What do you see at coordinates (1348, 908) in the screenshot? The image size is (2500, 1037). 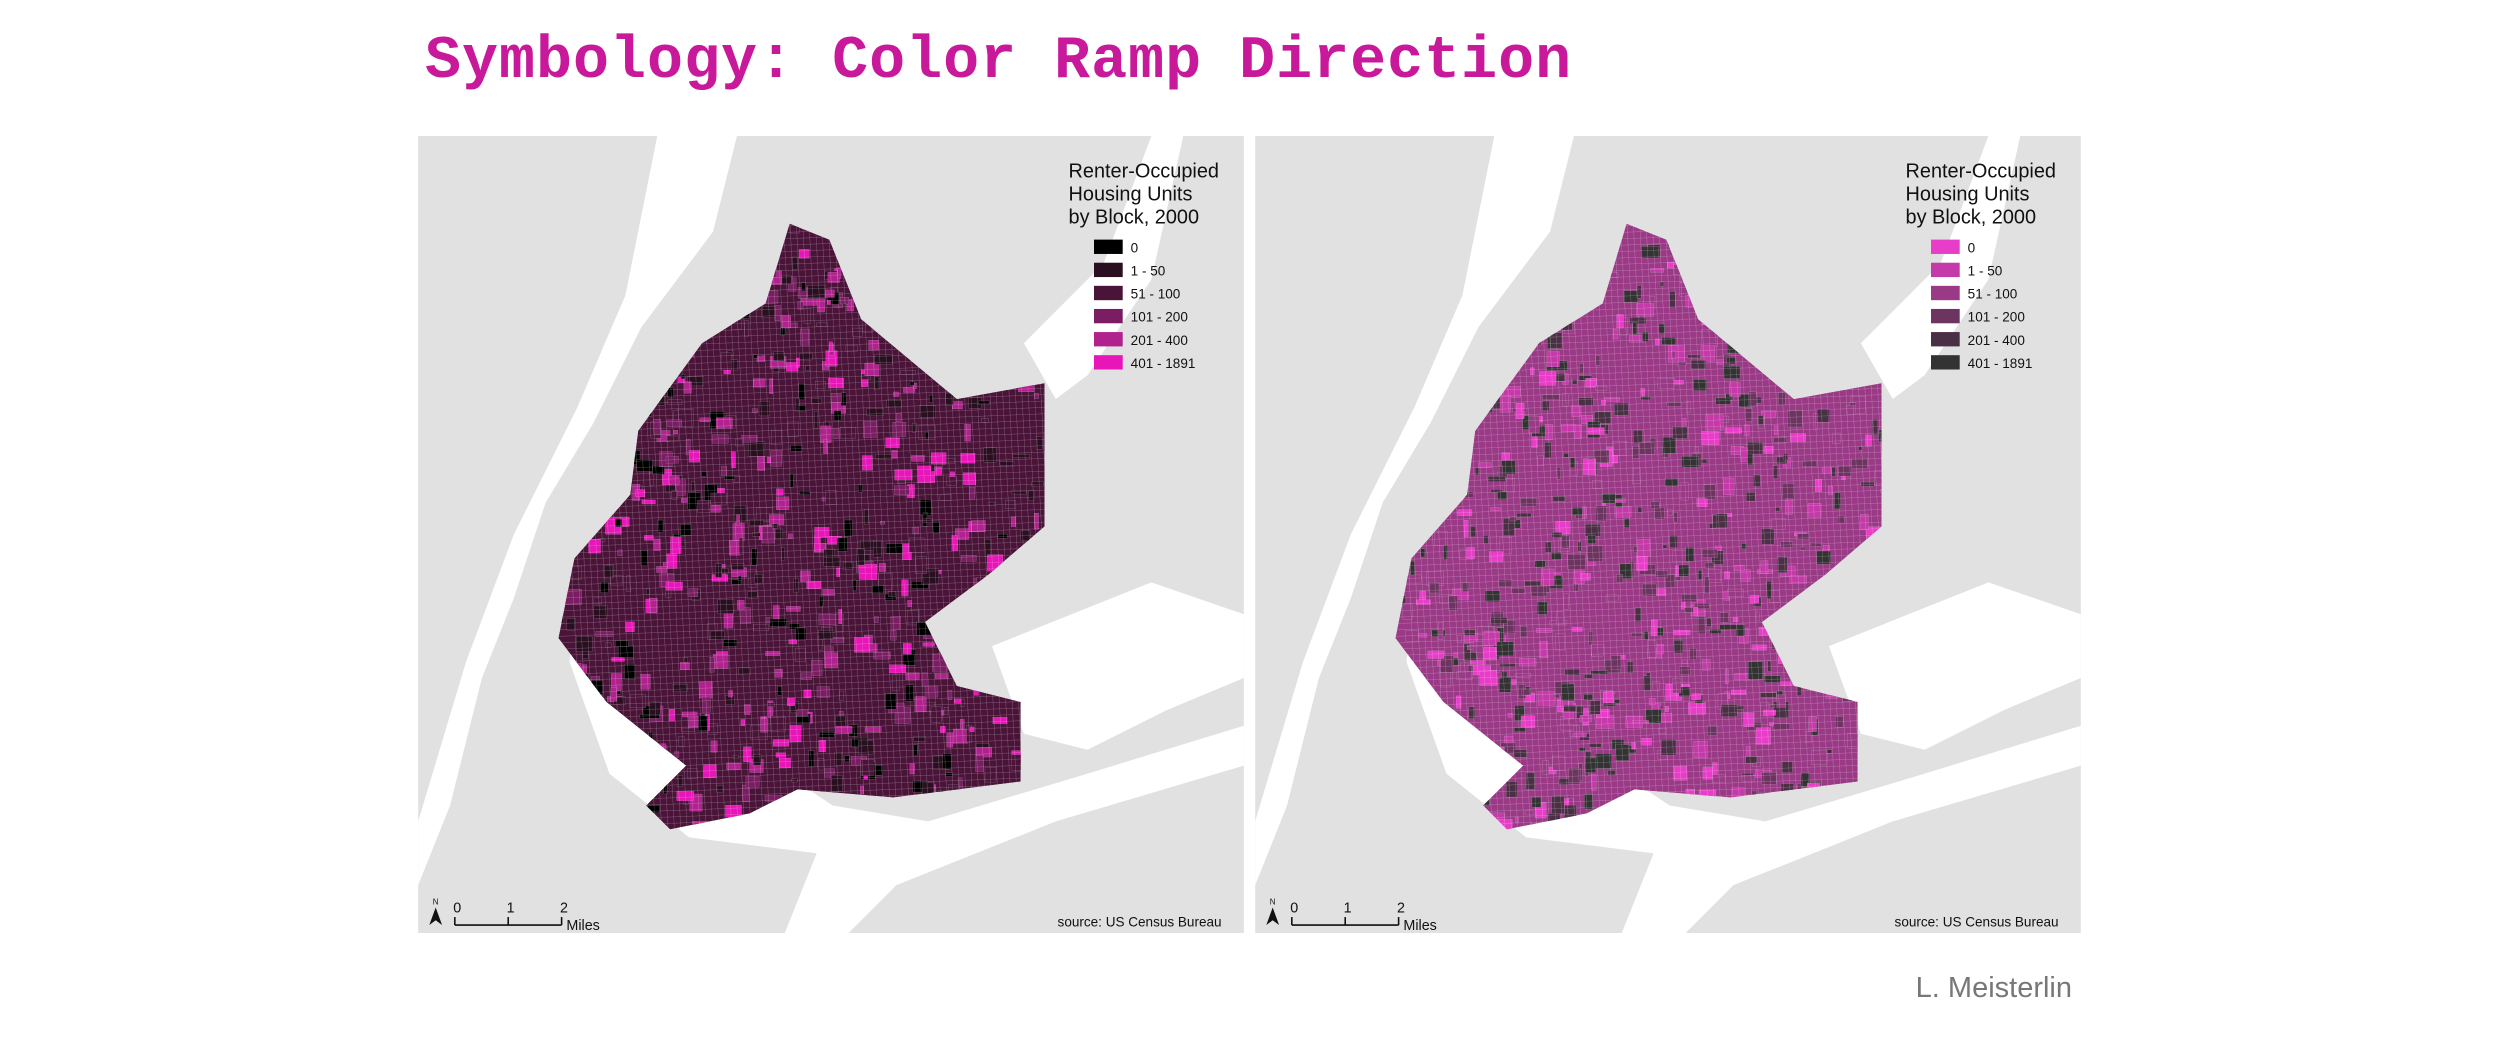 I see `scale-label: 1` at bounding box center [1348, 908].